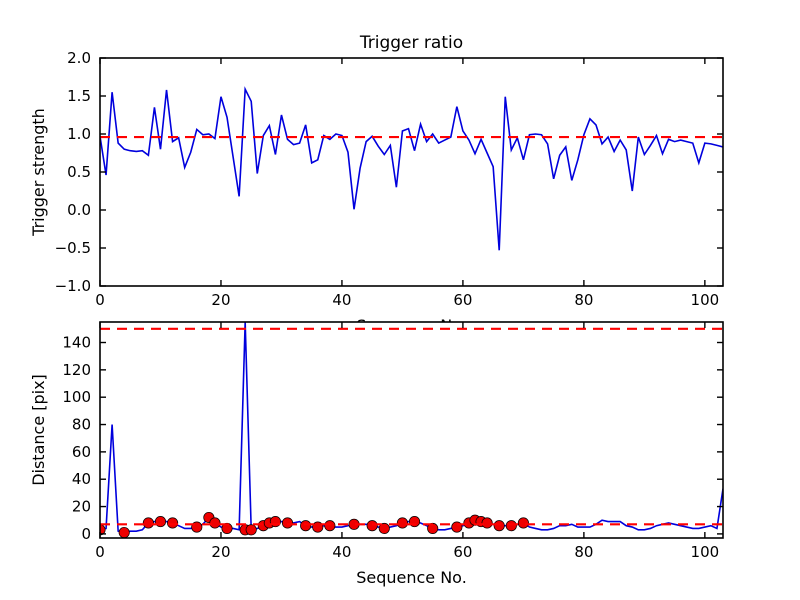  Describe the element at coordinates (86, 534) in the screenshot. I see `y-tick-label: 0` at that location.